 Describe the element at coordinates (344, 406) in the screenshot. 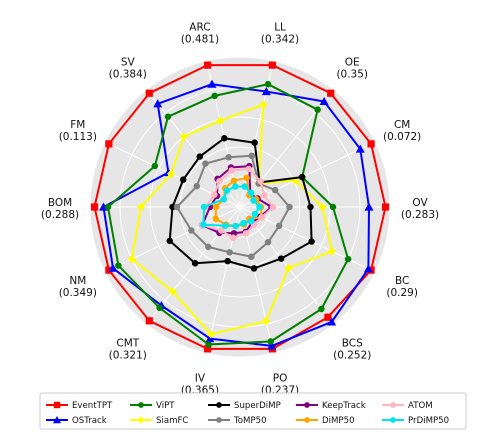

I see `legend-label-keeptrack: KeepTrack` at that location.